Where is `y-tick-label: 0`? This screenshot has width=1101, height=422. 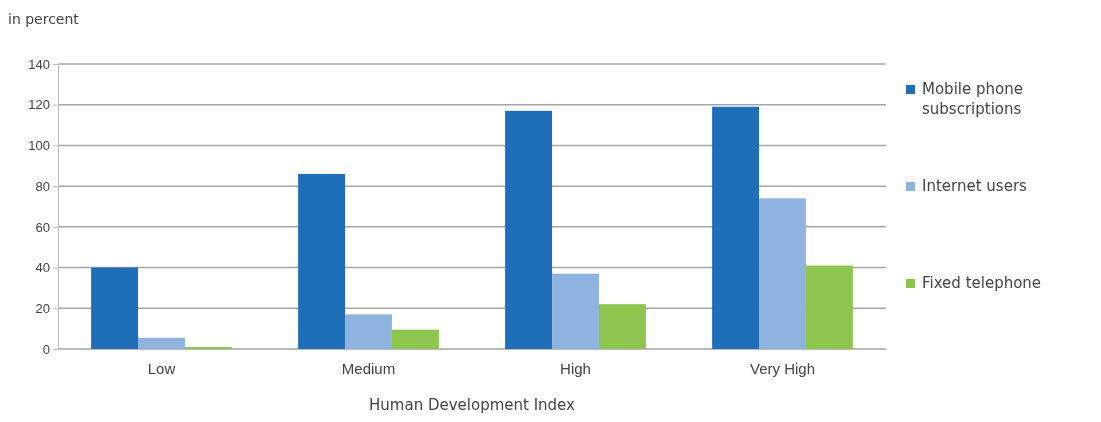 y-tick-label: 0 is located at coordinates (46, 349).